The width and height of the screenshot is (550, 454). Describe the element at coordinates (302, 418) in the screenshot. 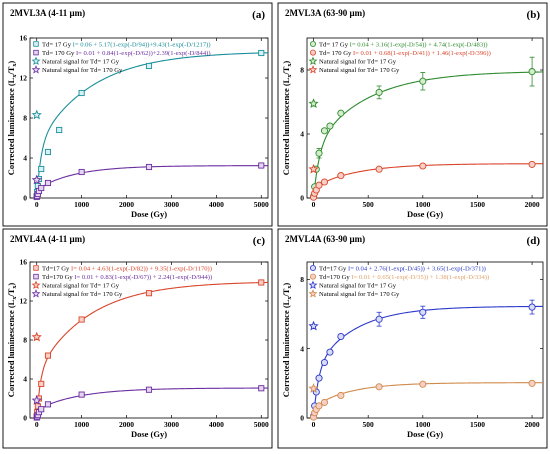

I see `y-tick-label: 0` at that location.